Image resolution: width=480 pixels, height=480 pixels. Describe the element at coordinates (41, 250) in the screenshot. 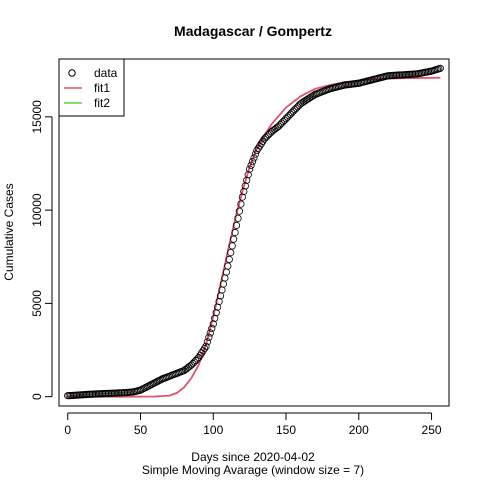

I see `y-axis: 0 5000 10000 15000` at that location.